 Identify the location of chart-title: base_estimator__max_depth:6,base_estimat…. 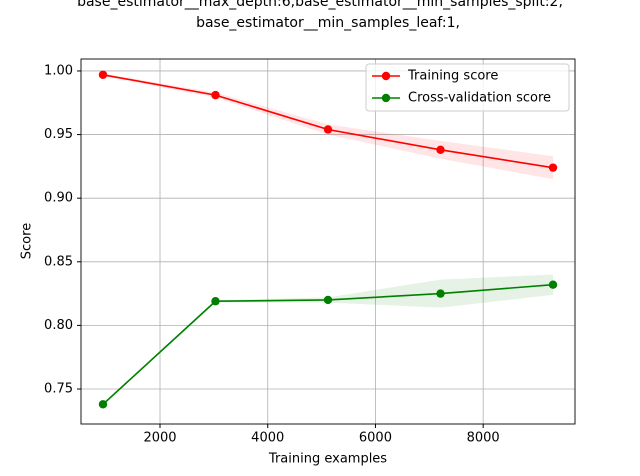
(320, 5).